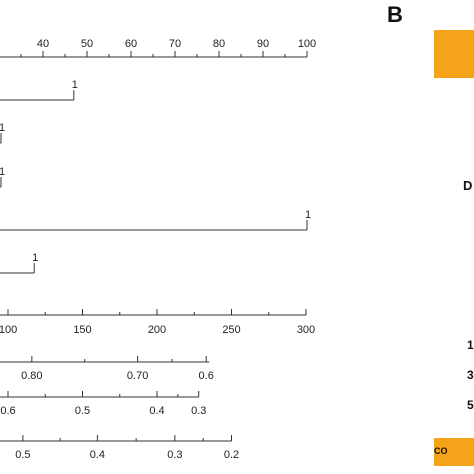  What do you see at coordinates (87, 44) in the screenshot?
I see `points-axis-tick-label: 50` at bounding box center [87, 44].